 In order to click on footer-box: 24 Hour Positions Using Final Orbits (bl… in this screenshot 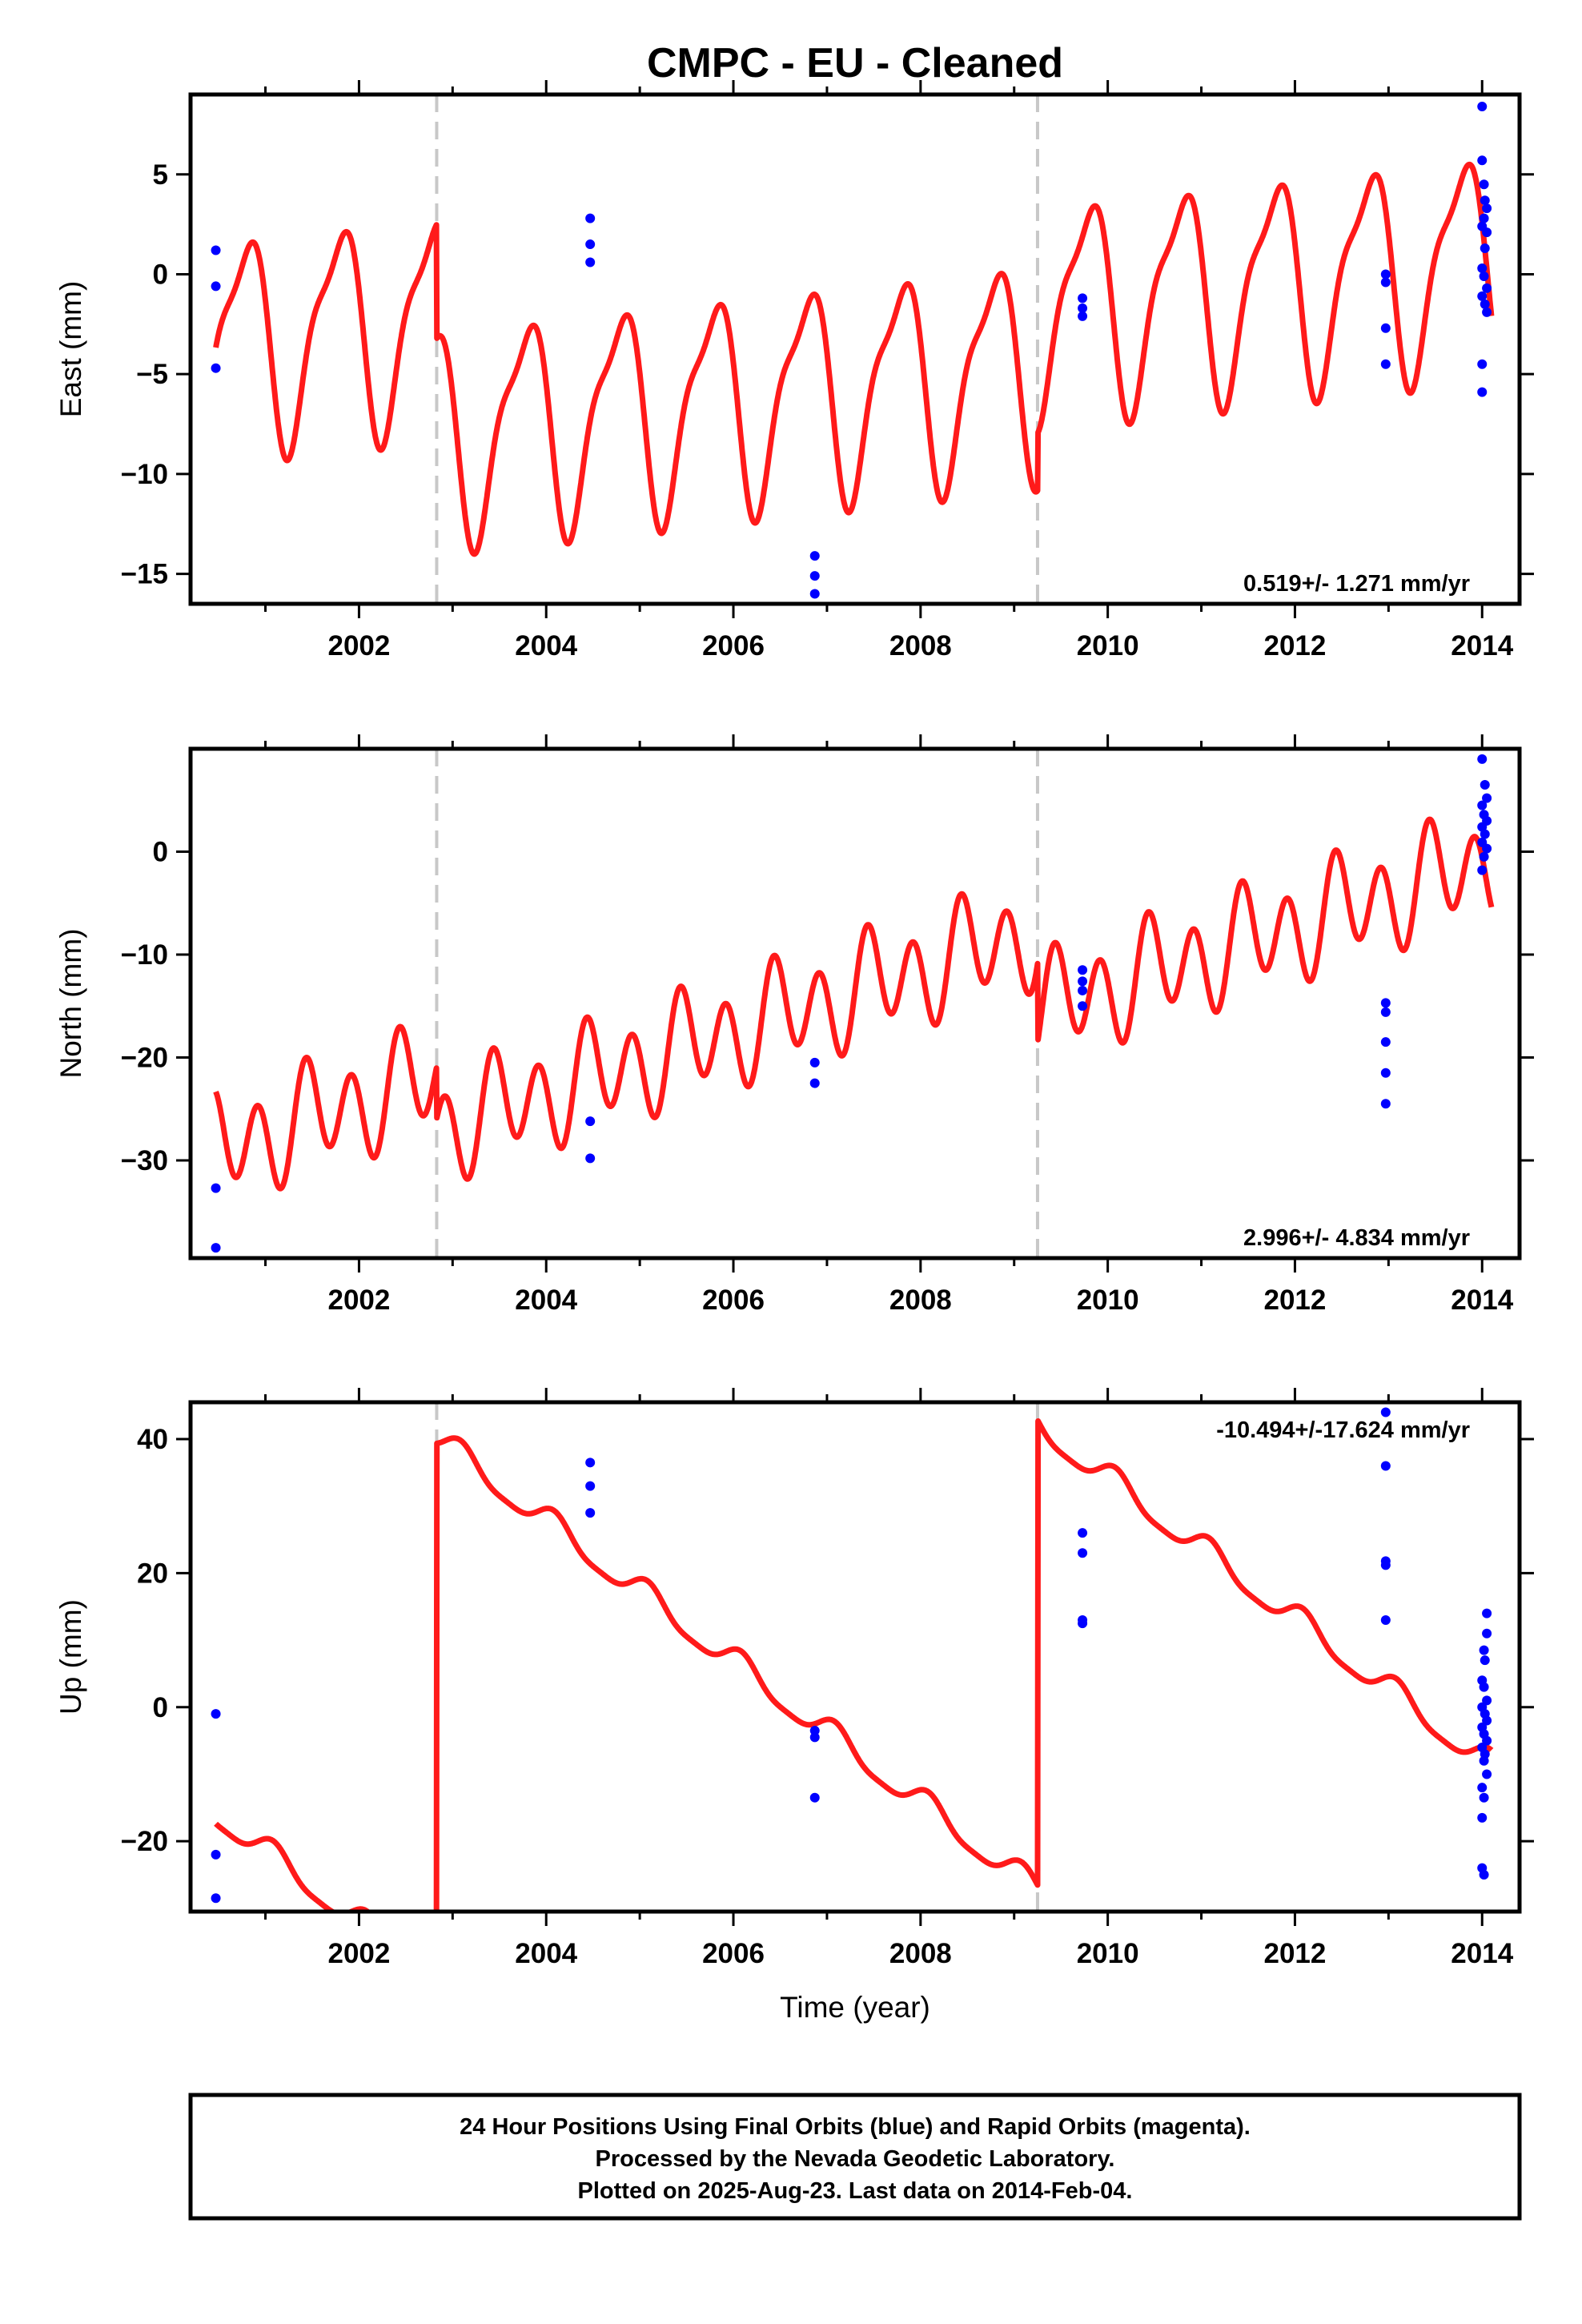, I will do `click(855, 2157)`.